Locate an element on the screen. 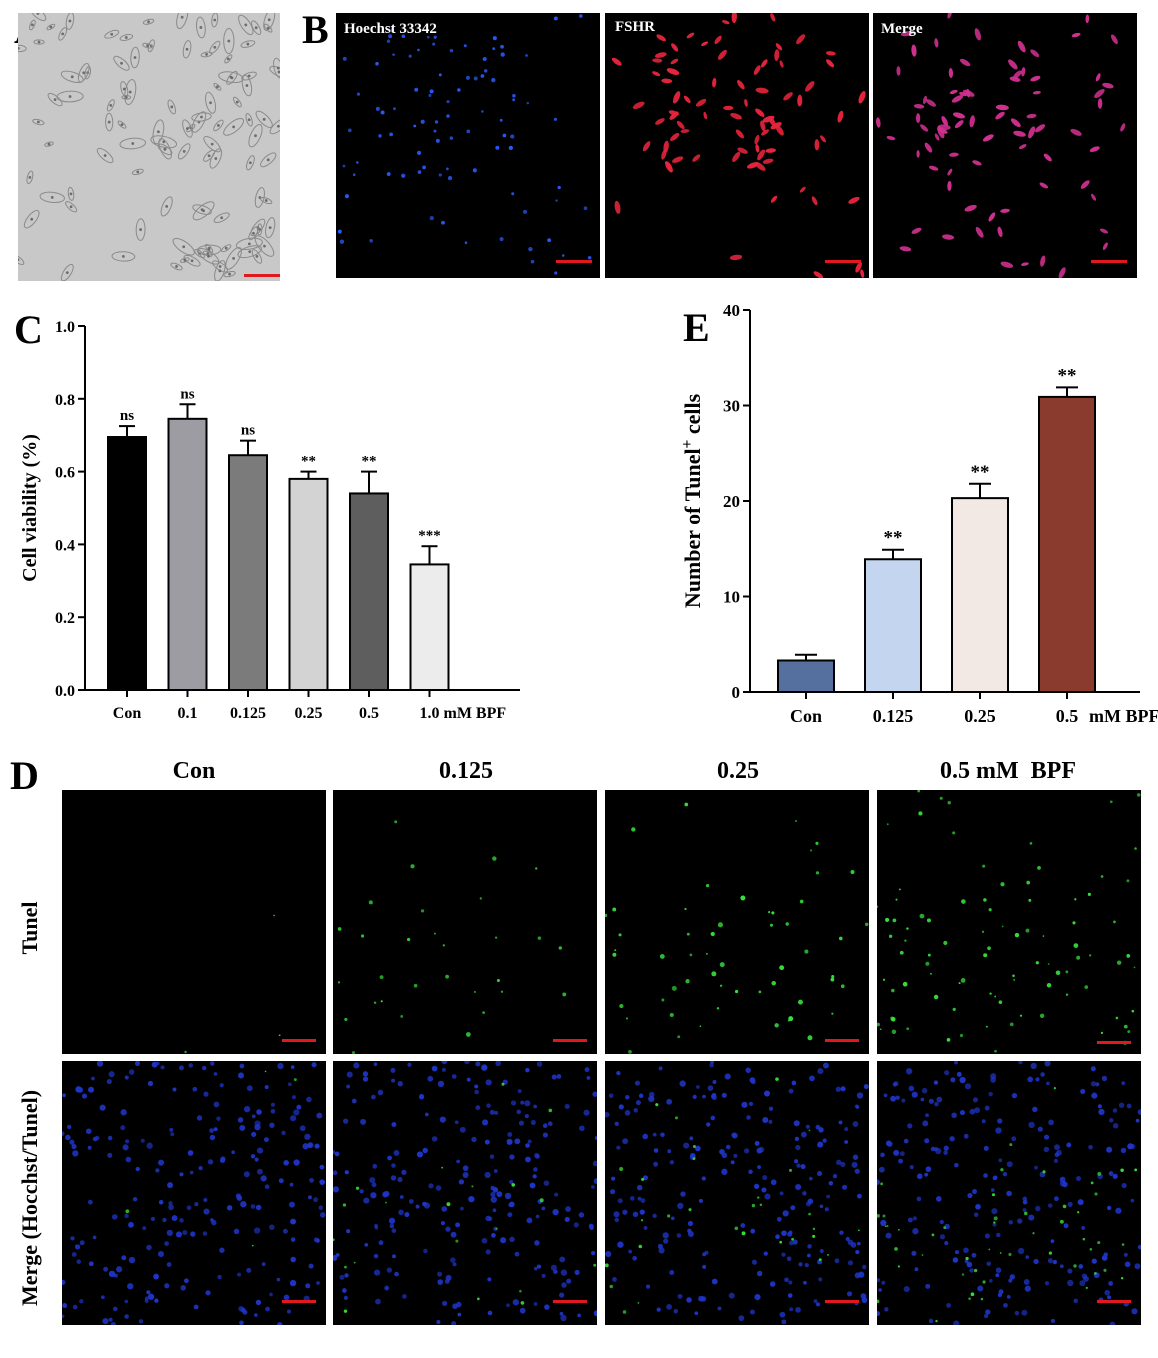  tunel-0125-micrograph is located at coordinates (465, 922).